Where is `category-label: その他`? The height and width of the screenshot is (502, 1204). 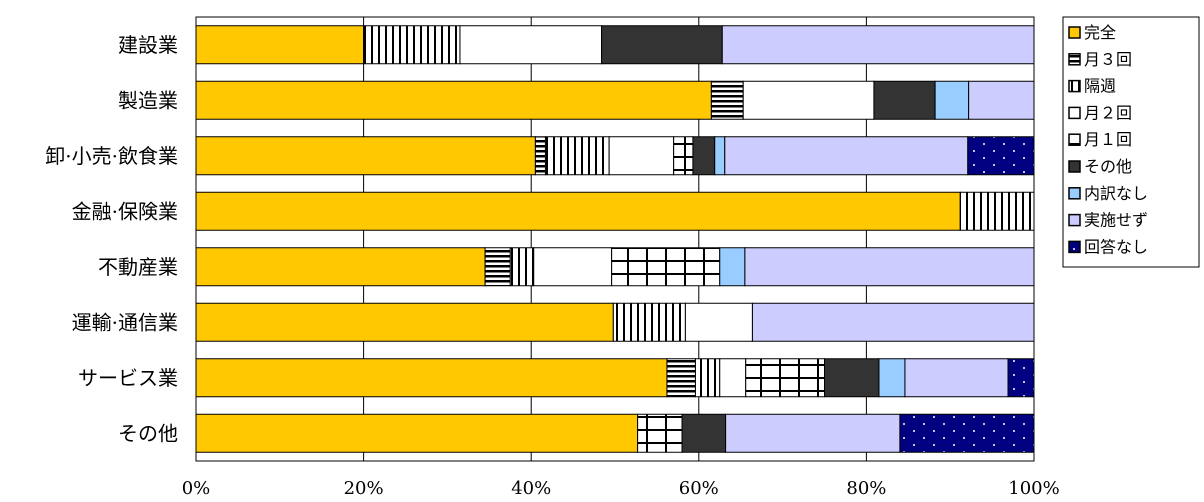 category-label: その他 is located at coordinates (148, 433).